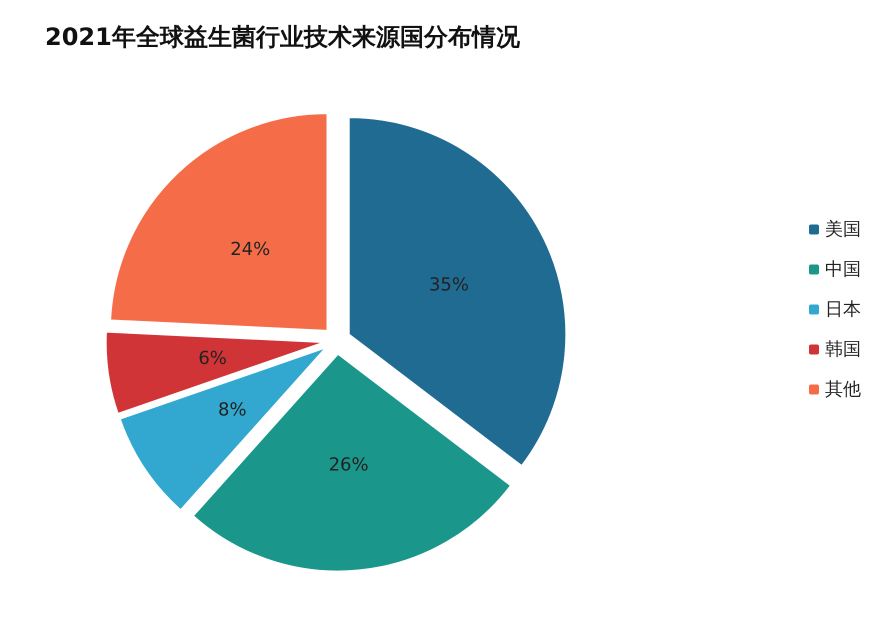  Describe the element at coordinates (843, 309) in the screenshot. I see `legend-label: 日本` at that location.